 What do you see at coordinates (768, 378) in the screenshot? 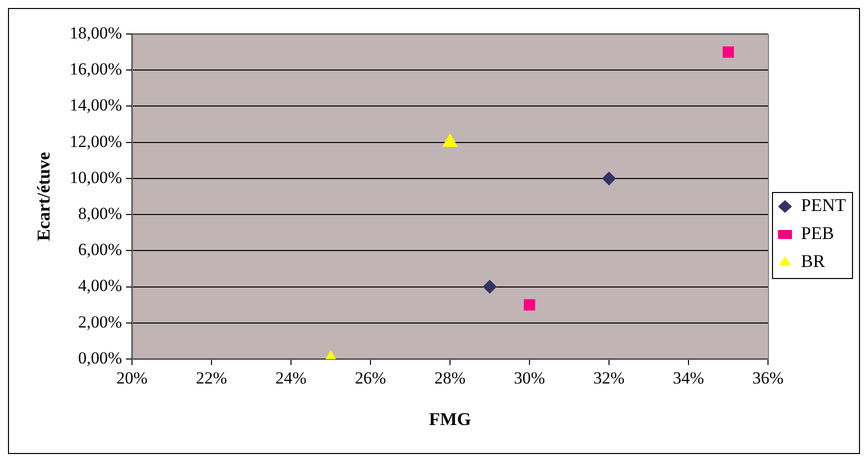
I see `x-tick-label: 36%` at bounding box center [768, 378].